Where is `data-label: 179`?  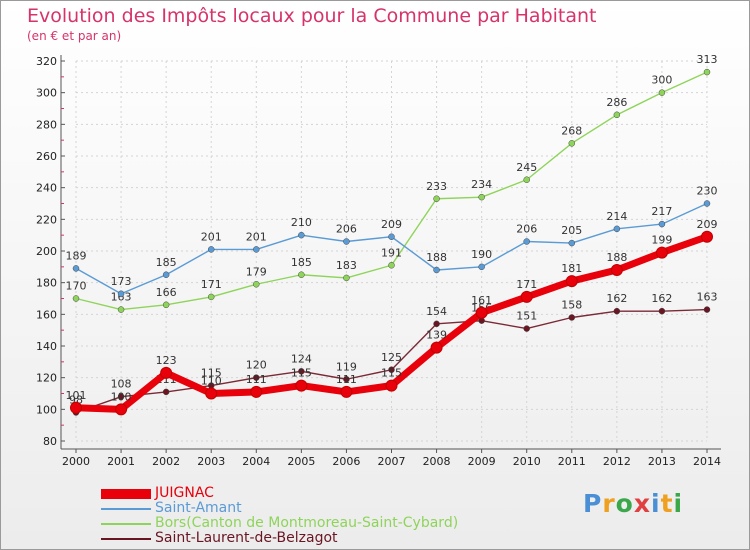 data-label: 179 is located at coordinates (256, 271).